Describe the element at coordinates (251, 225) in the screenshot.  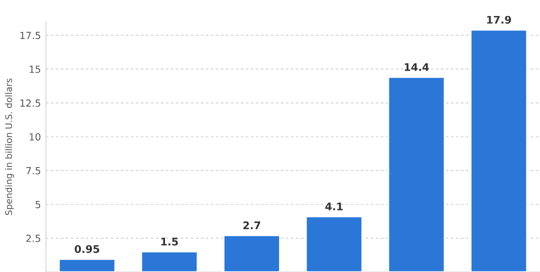
I see `data-label: 2.7` at that location.